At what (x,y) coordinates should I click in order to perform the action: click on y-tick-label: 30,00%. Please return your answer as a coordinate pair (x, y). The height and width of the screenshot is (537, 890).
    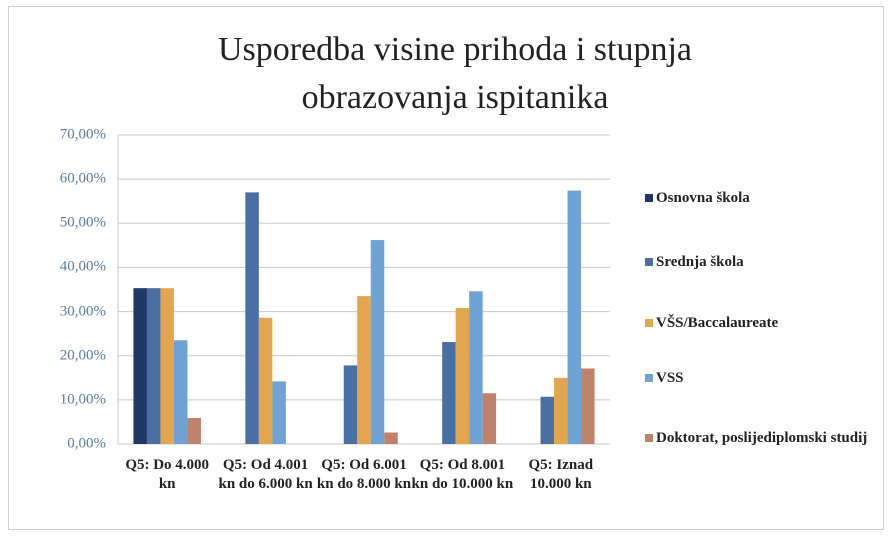
    Looking at the image, I should click on (82, 311).